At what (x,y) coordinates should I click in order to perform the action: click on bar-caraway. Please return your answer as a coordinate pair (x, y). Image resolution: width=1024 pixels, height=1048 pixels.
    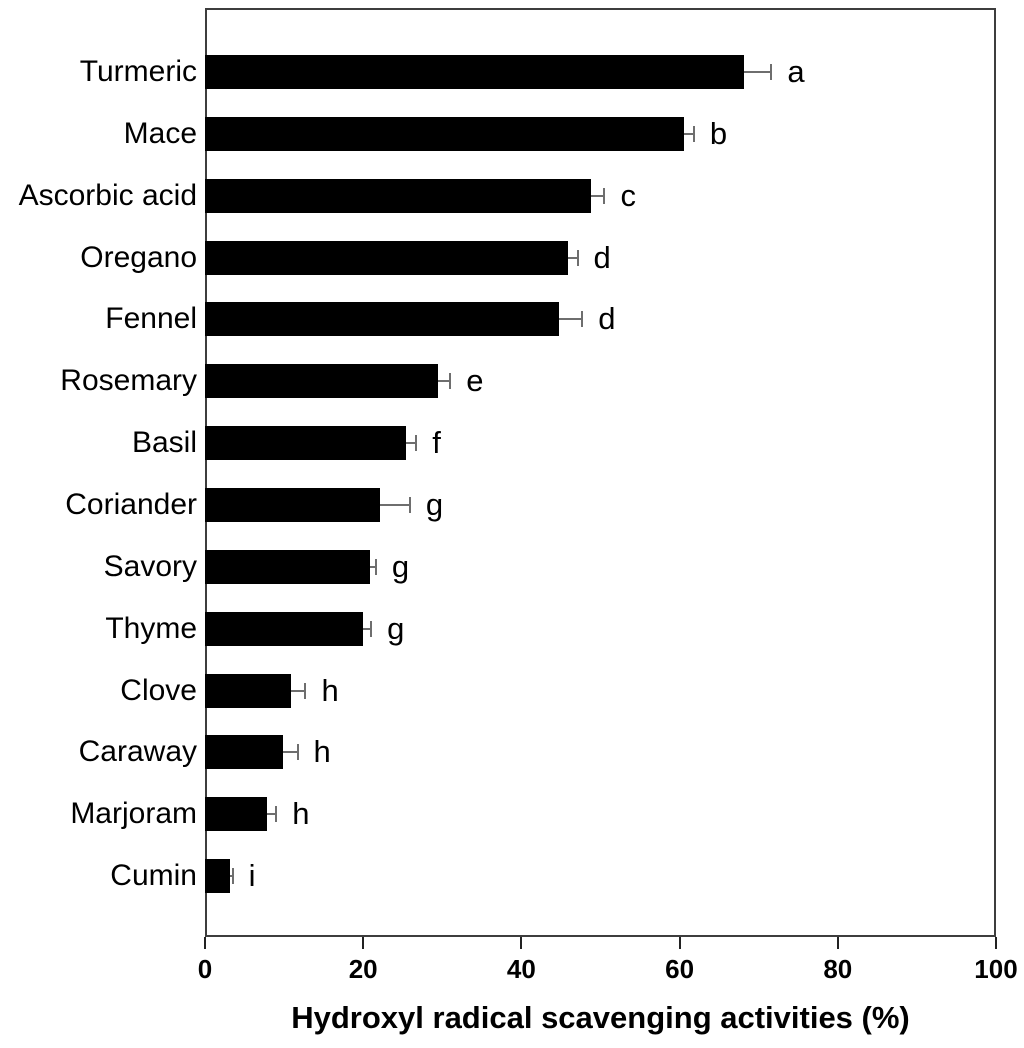
    Looking at the image, I should click on (244, 752).